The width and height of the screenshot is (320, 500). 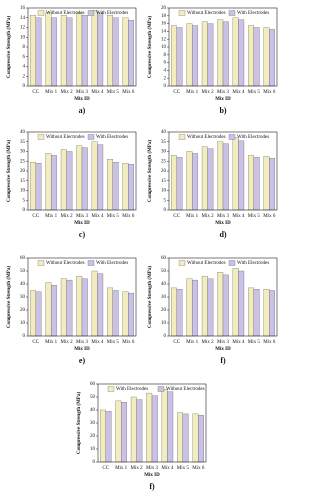 I want to click on y-tick-label: 50, so click(x=93, y=397).